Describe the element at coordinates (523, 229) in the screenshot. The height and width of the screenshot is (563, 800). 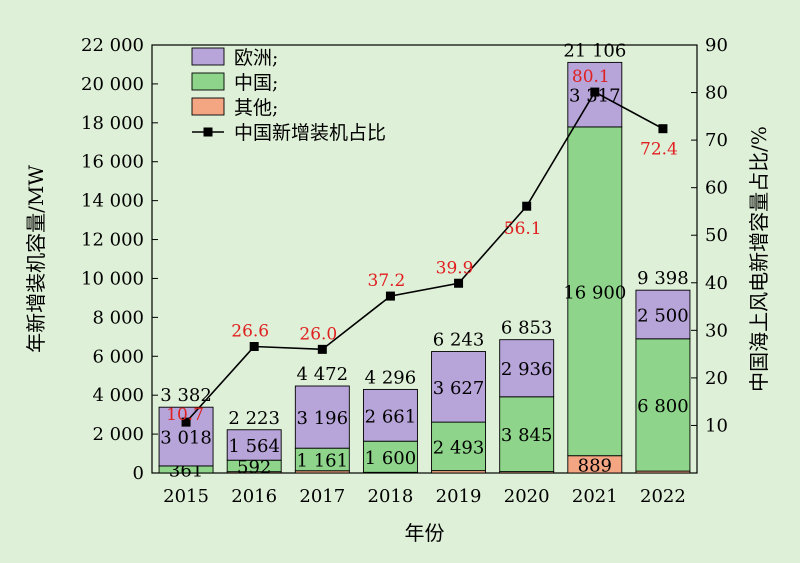
I see `share-value-label: 56.1` at that location.